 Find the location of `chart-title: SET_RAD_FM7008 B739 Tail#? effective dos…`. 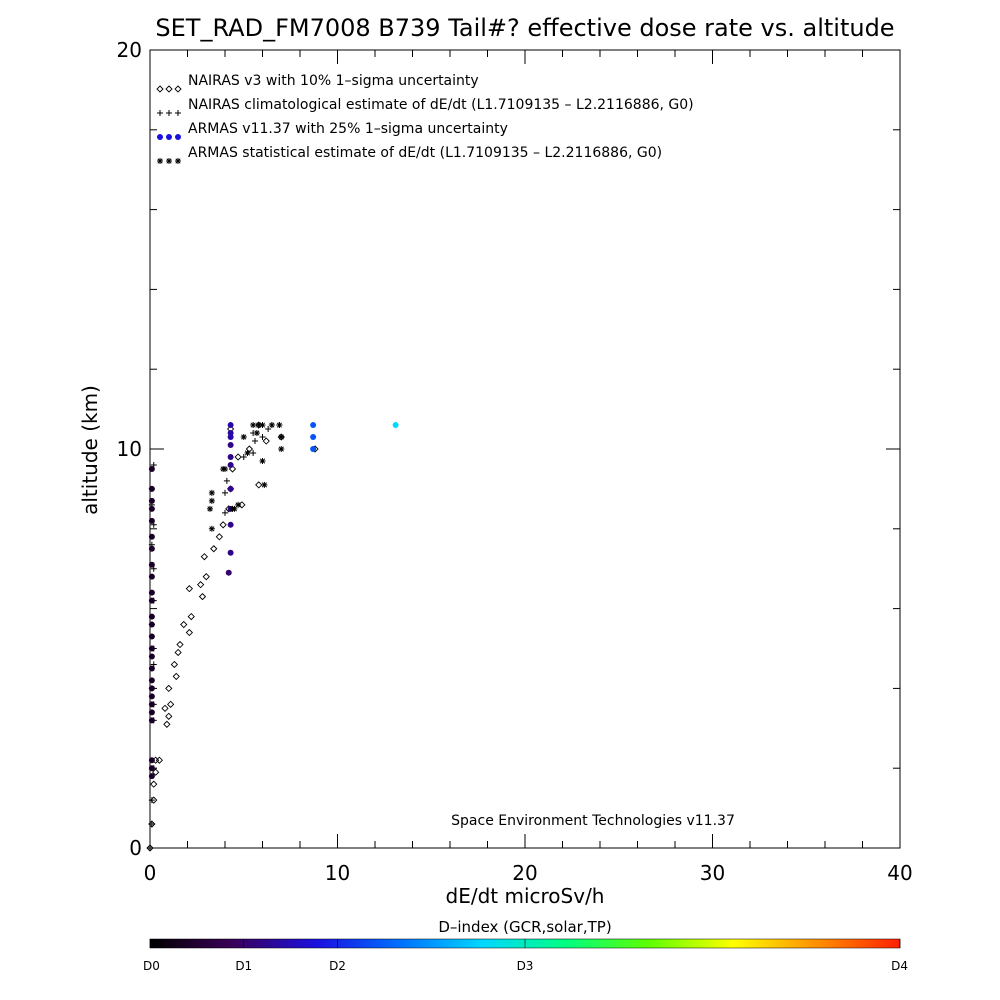

chart-title: SET_RAD_FM7008 B739 Tail#? effective dos… is located at coordinates (524, 28).